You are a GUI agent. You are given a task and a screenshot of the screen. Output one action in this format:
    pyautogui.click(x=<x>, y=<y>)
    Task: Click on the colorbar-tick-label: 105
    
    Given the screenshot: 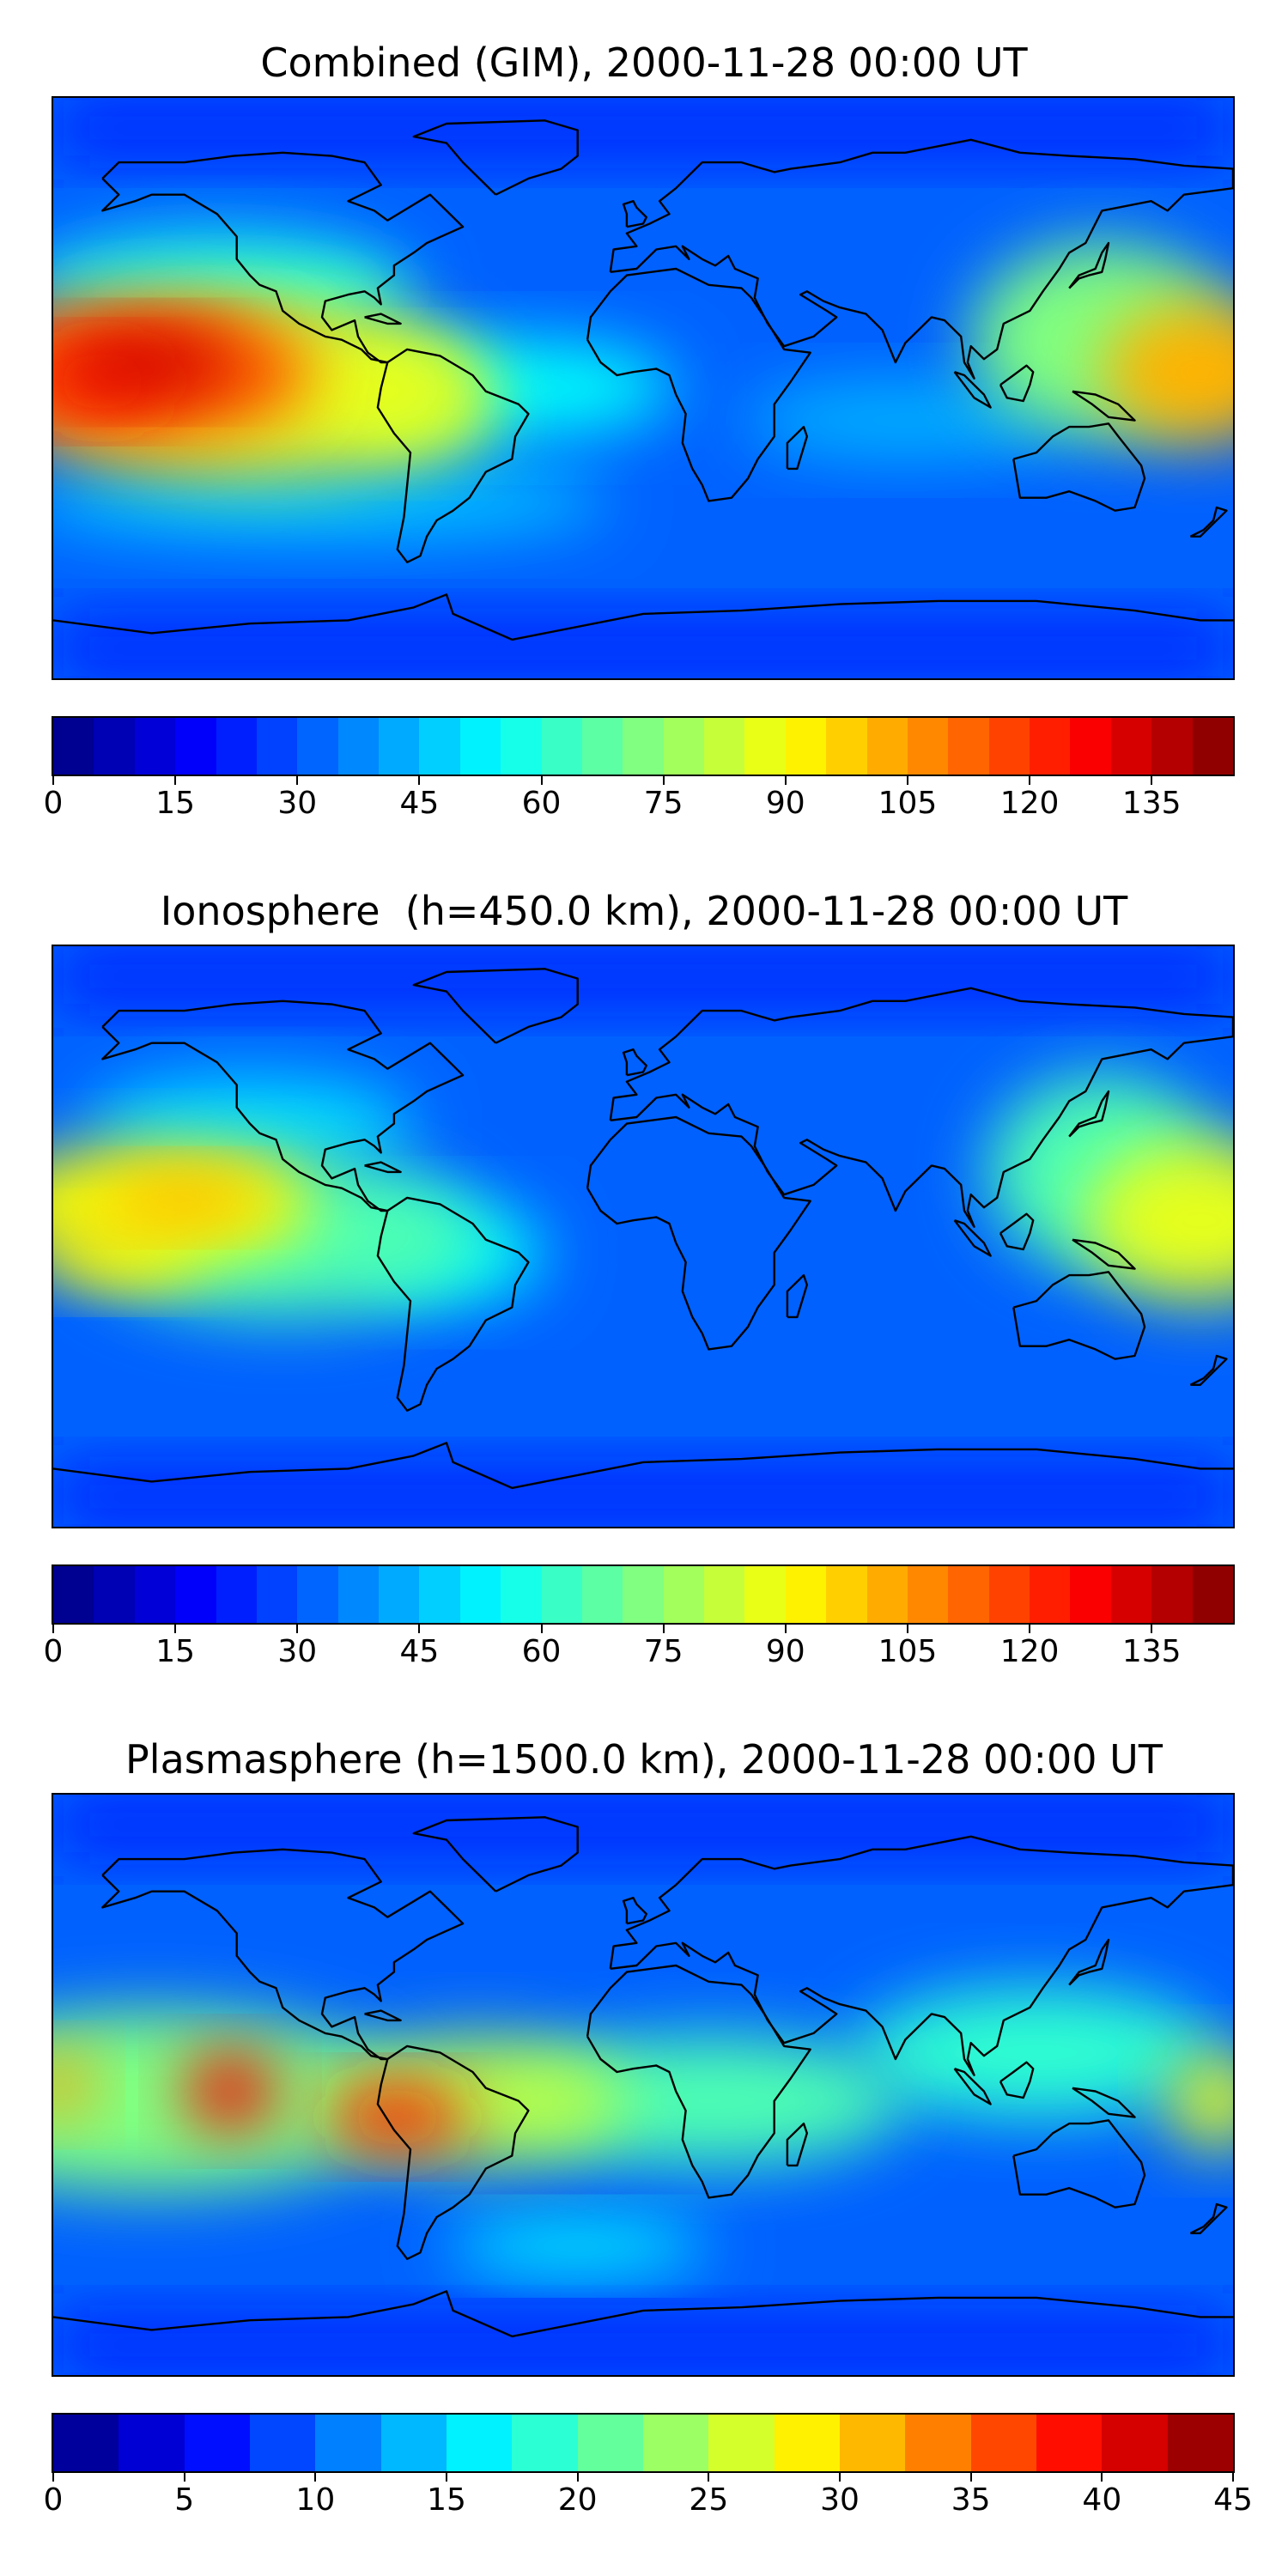 What is the action you would take?
    pyautogui.click(x=908, y=803)
    